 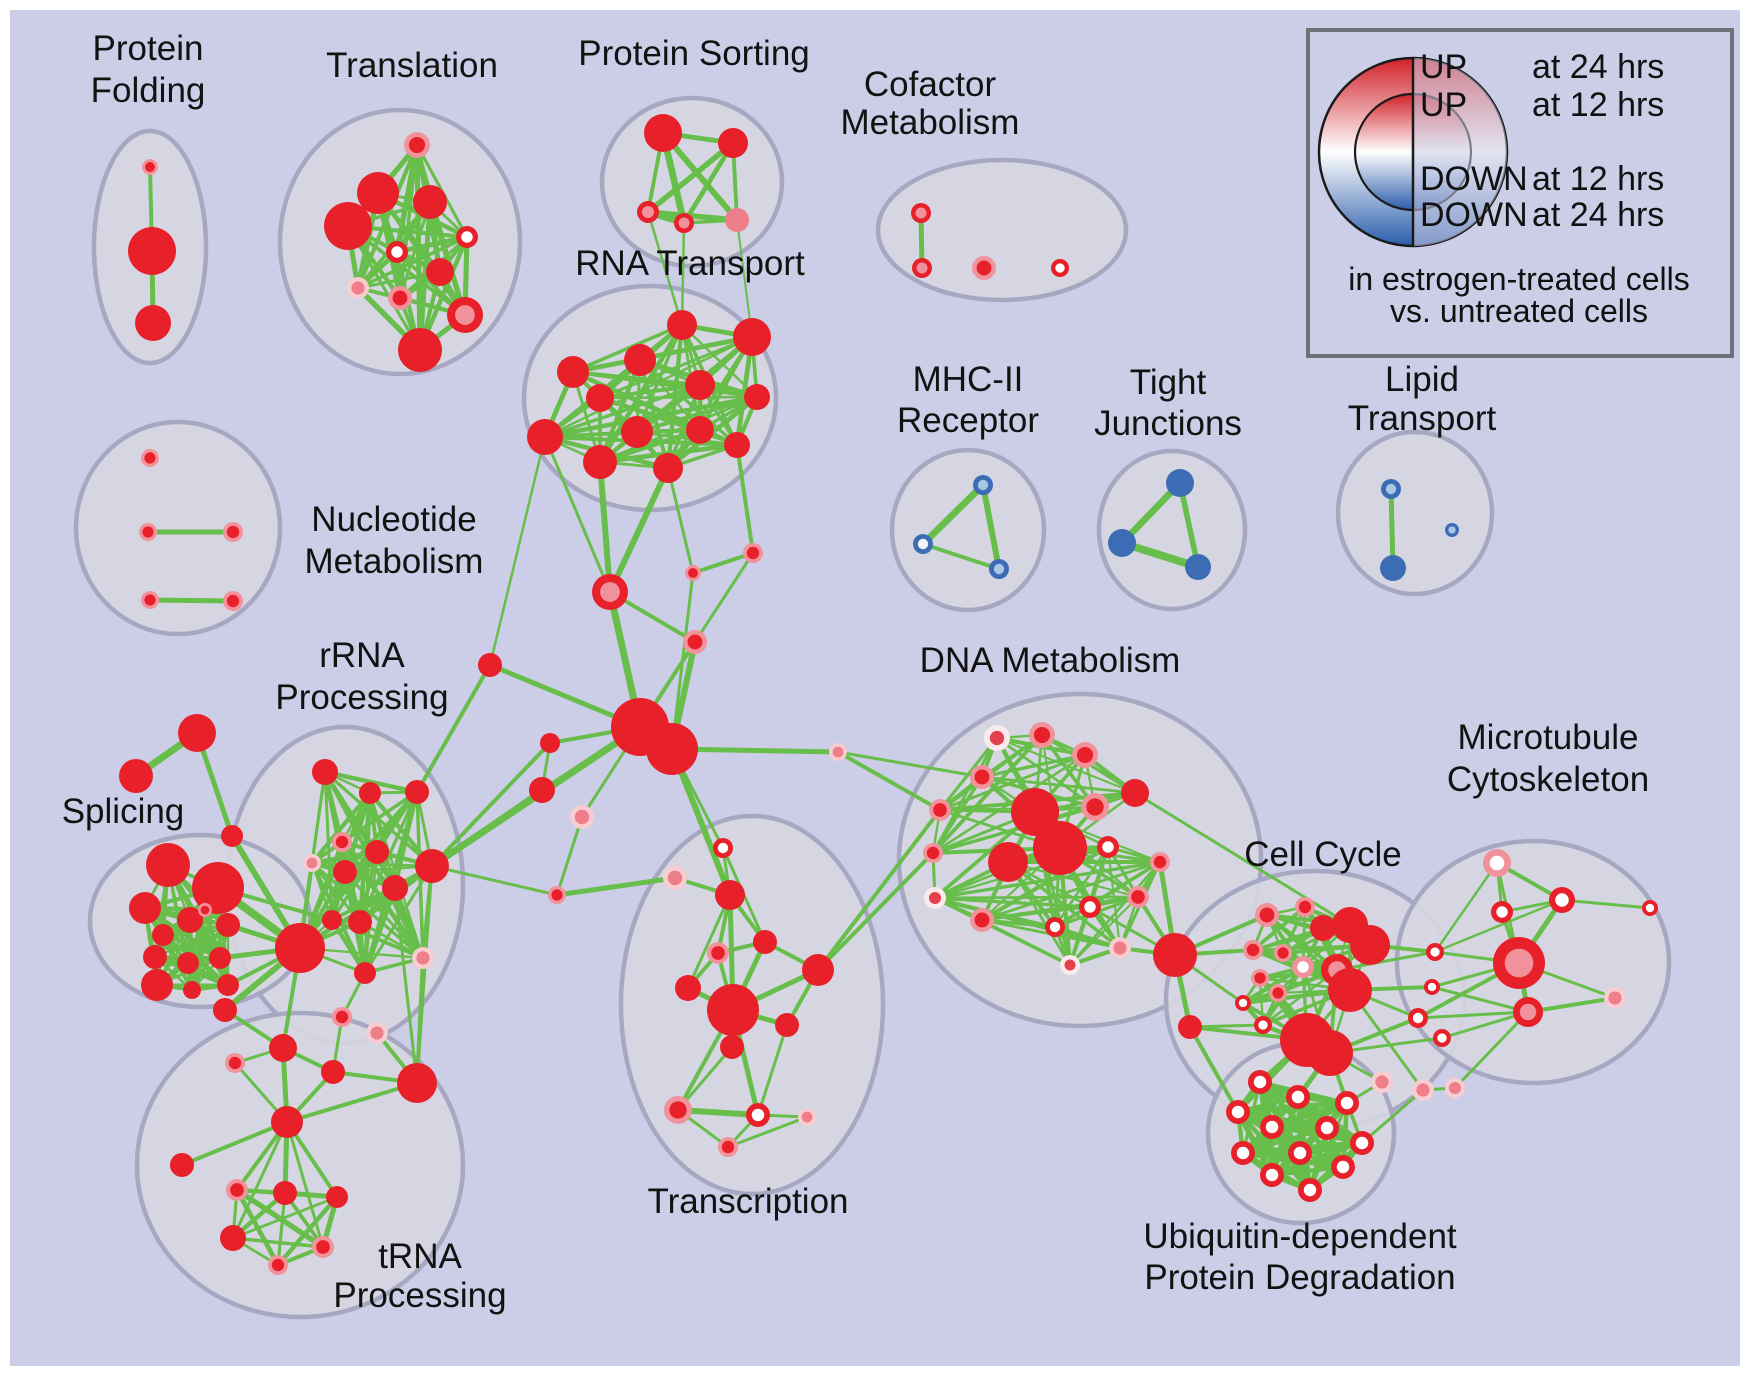 What do you see at coordinates (1474, 215) in the screenshot?
I see `legend-direction-label: DOWN` at bounding box center [1474, 215].